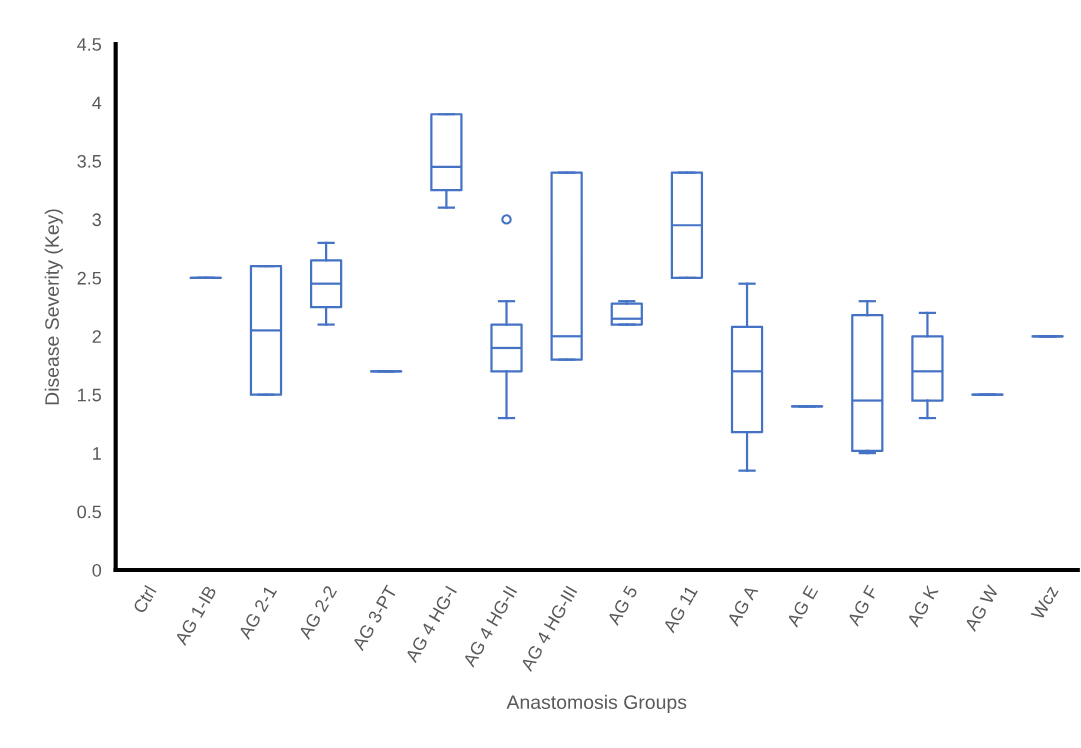 Image resolution: width=1081 pixels, height=748 pixels. Describe the element at coordinates (802, 606) in the screenshot. I see `x-tick-label: AG E` at that location.